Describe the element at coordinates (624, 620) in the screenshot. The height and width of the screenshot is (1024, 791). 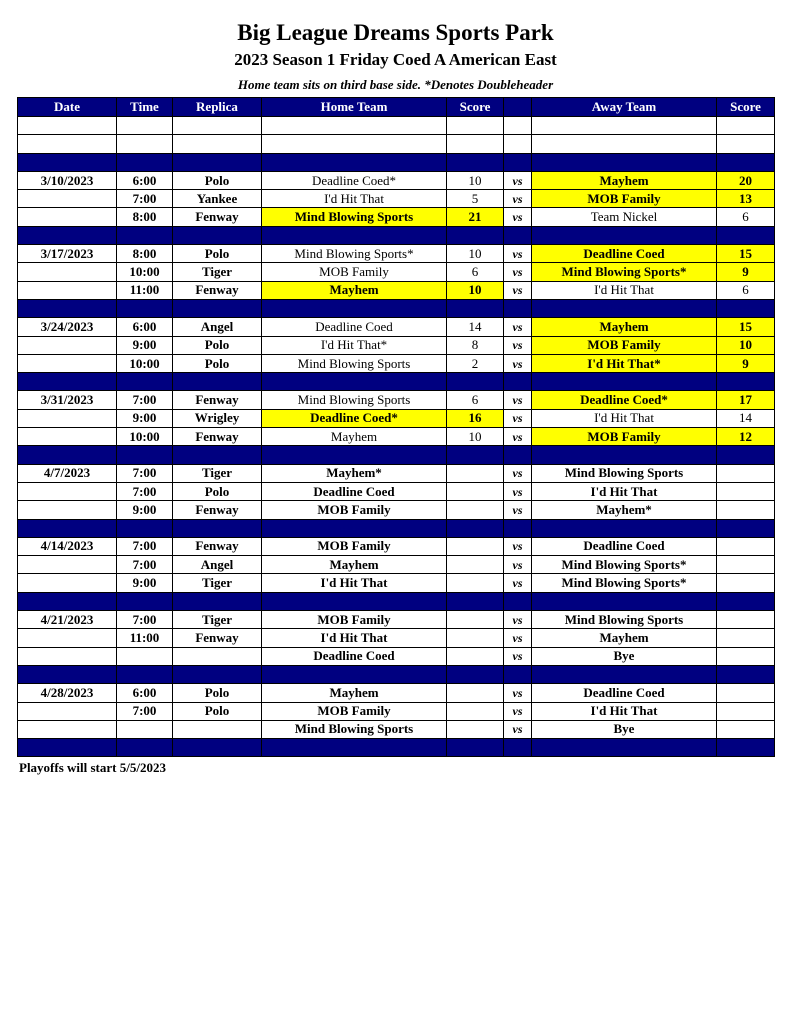
I see `away-team: Mind Blowing Sports` at that location.